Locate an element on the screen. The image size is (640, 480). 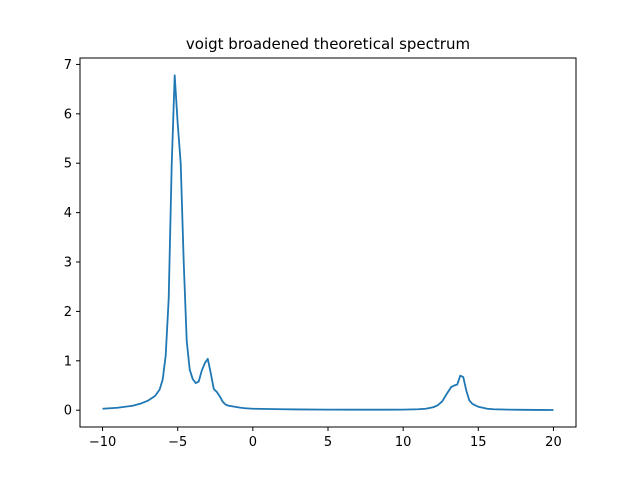
x-tick-label: 0 is located at coordinates (253, 442).